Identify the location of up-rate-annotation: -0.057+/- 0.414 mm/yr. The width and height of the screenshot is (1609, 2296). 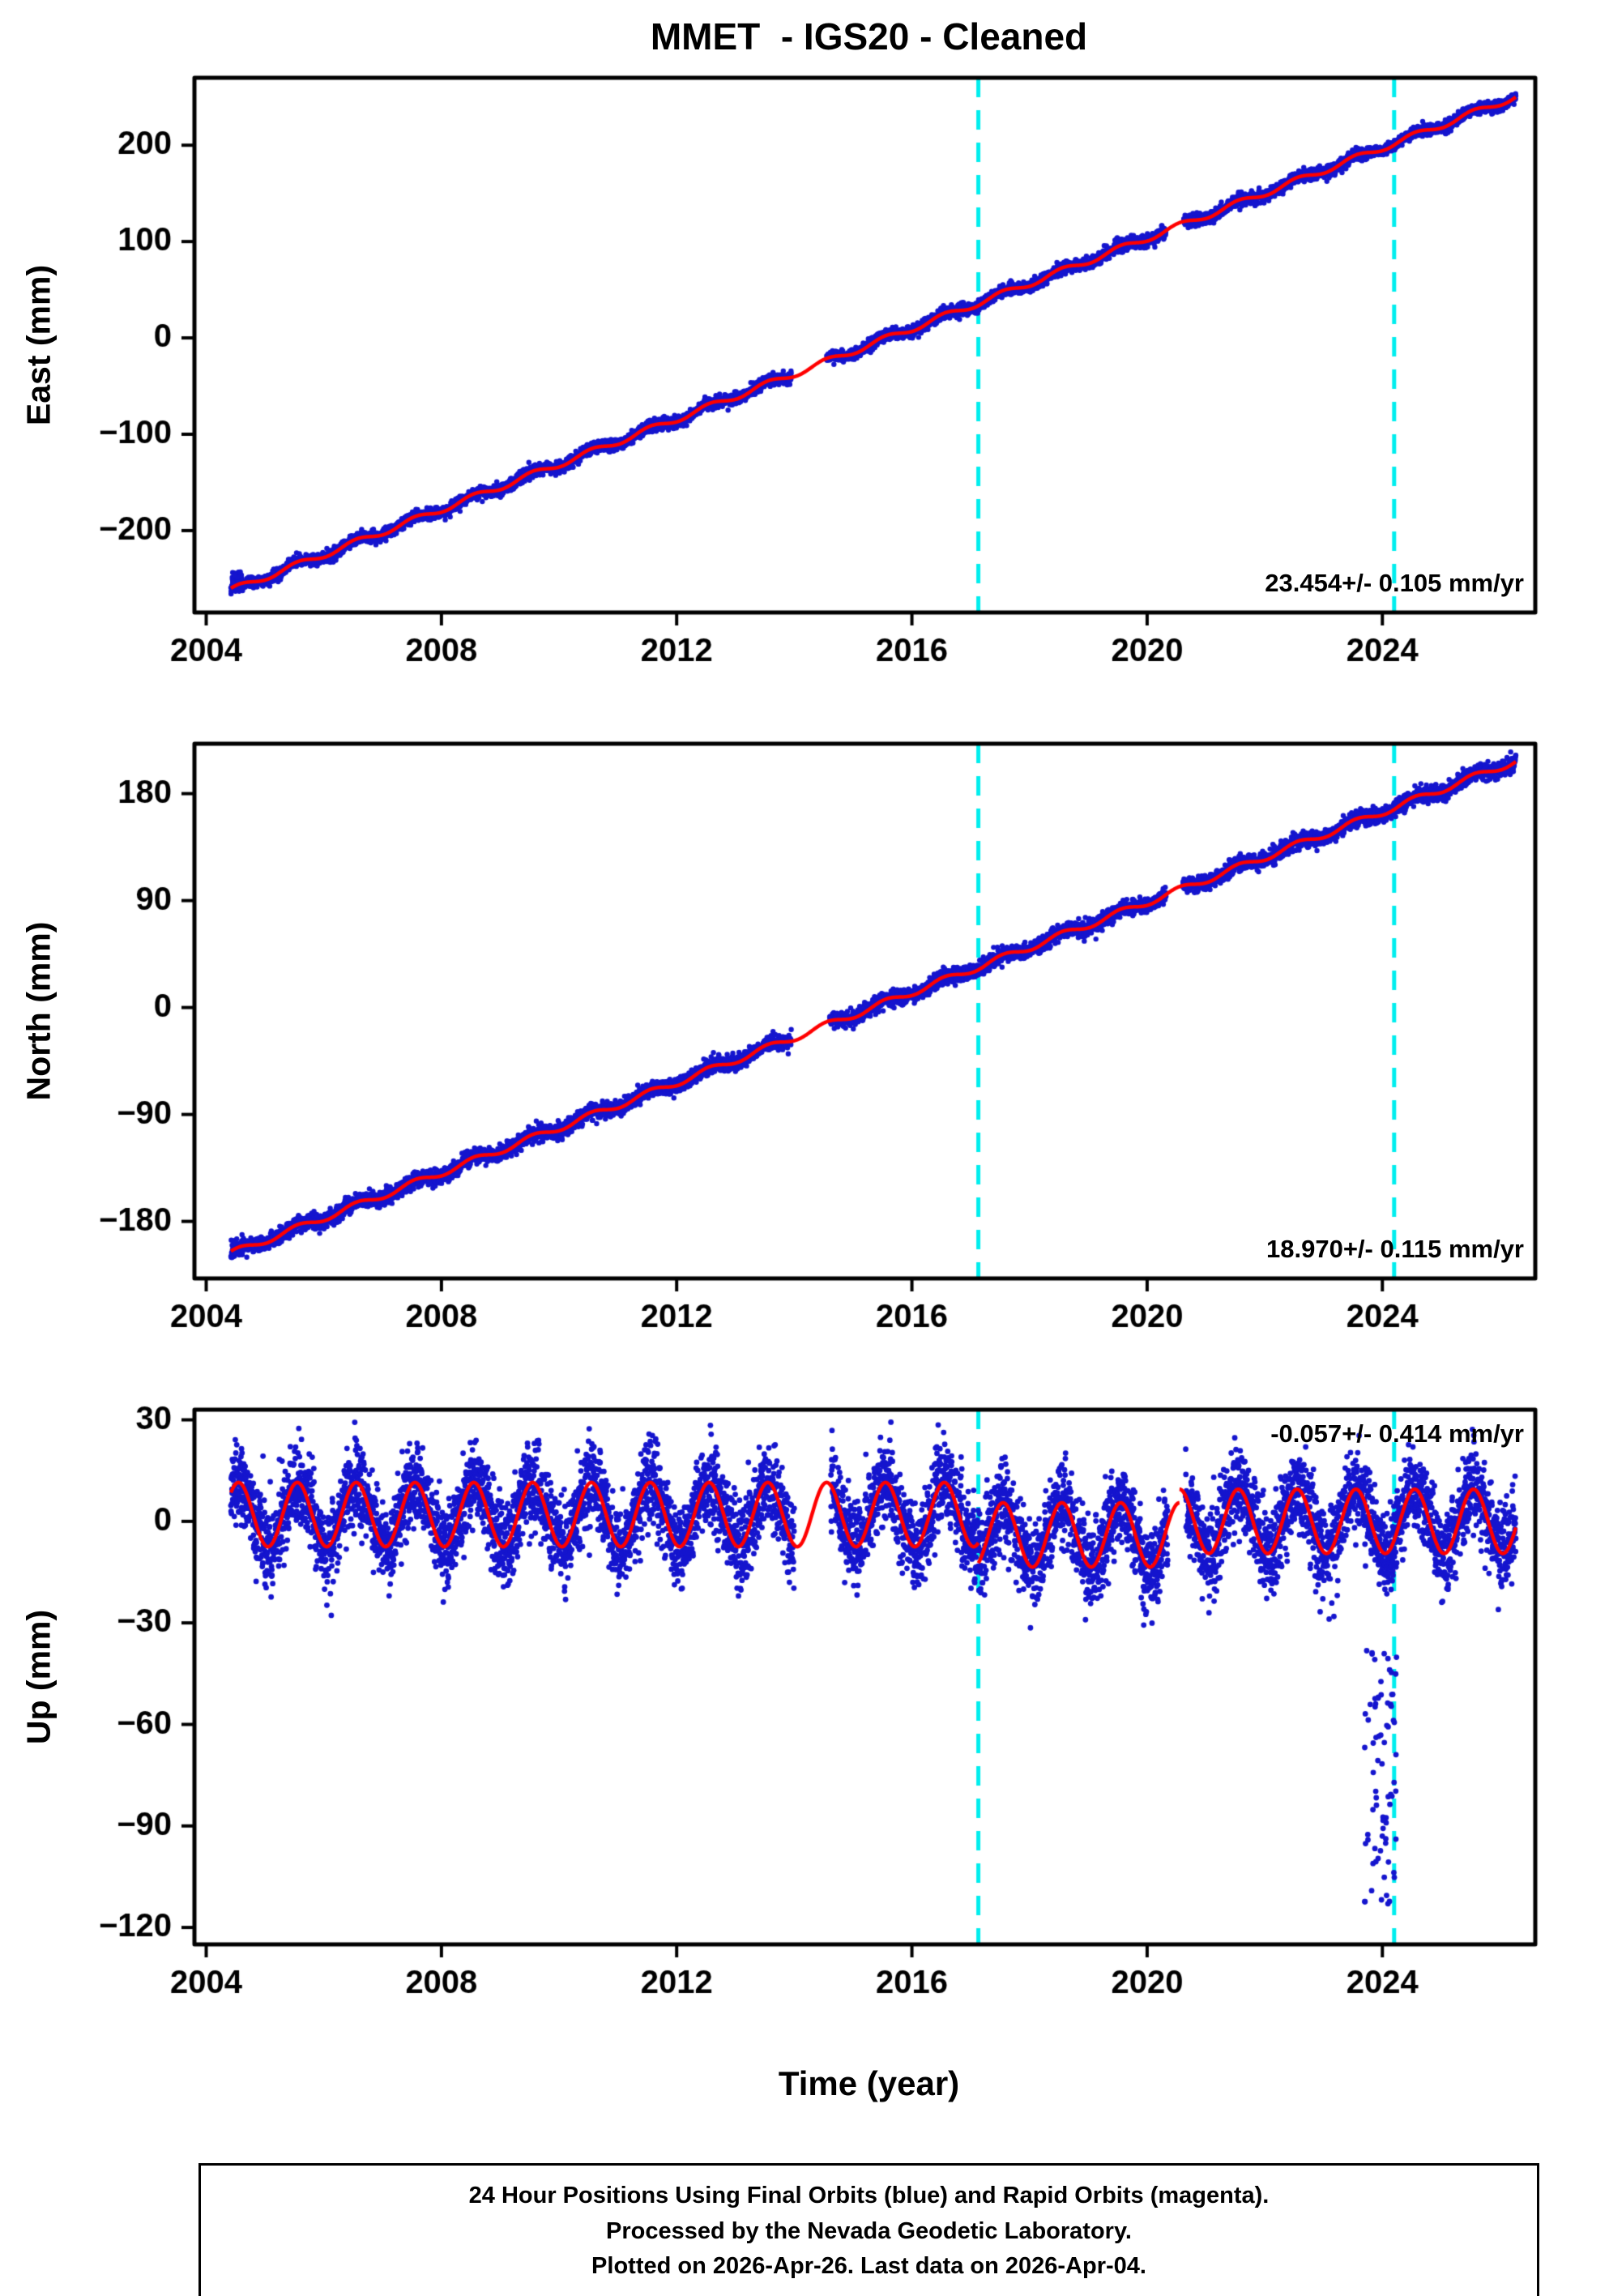
(1397, 1433).